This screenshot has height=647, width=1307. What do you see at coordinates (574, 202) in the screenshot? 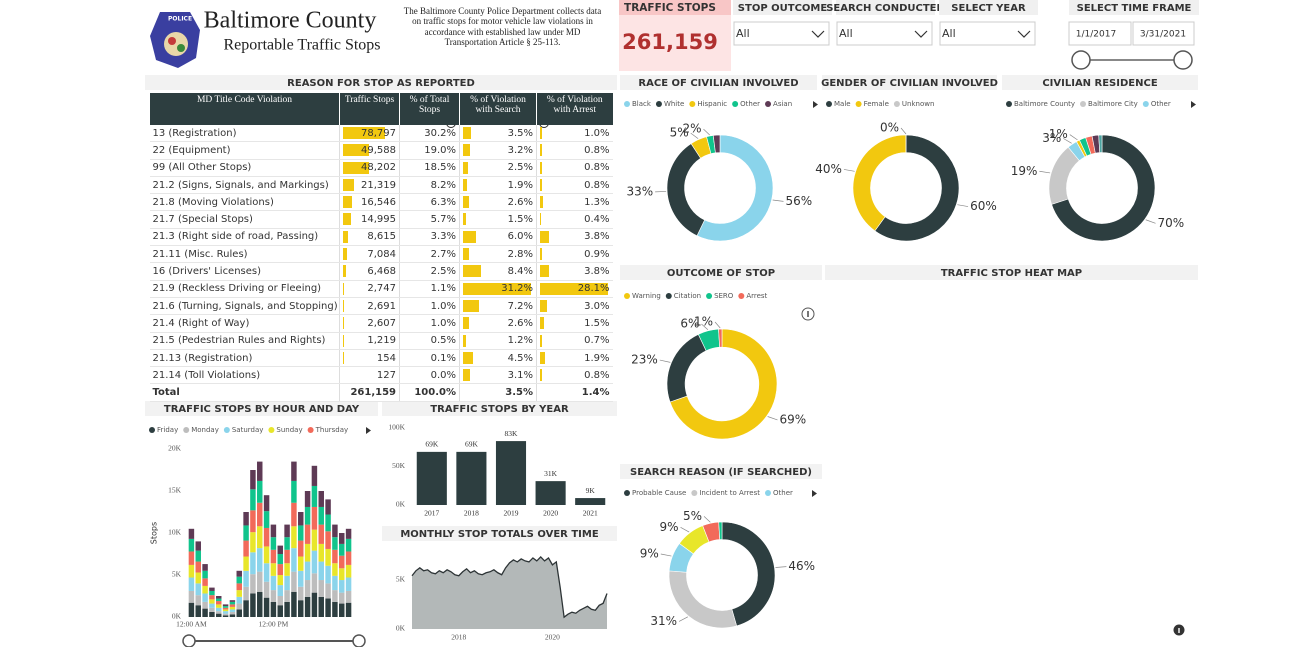
I see `table-cell: 1.3%` at bounding box center [574, 202].